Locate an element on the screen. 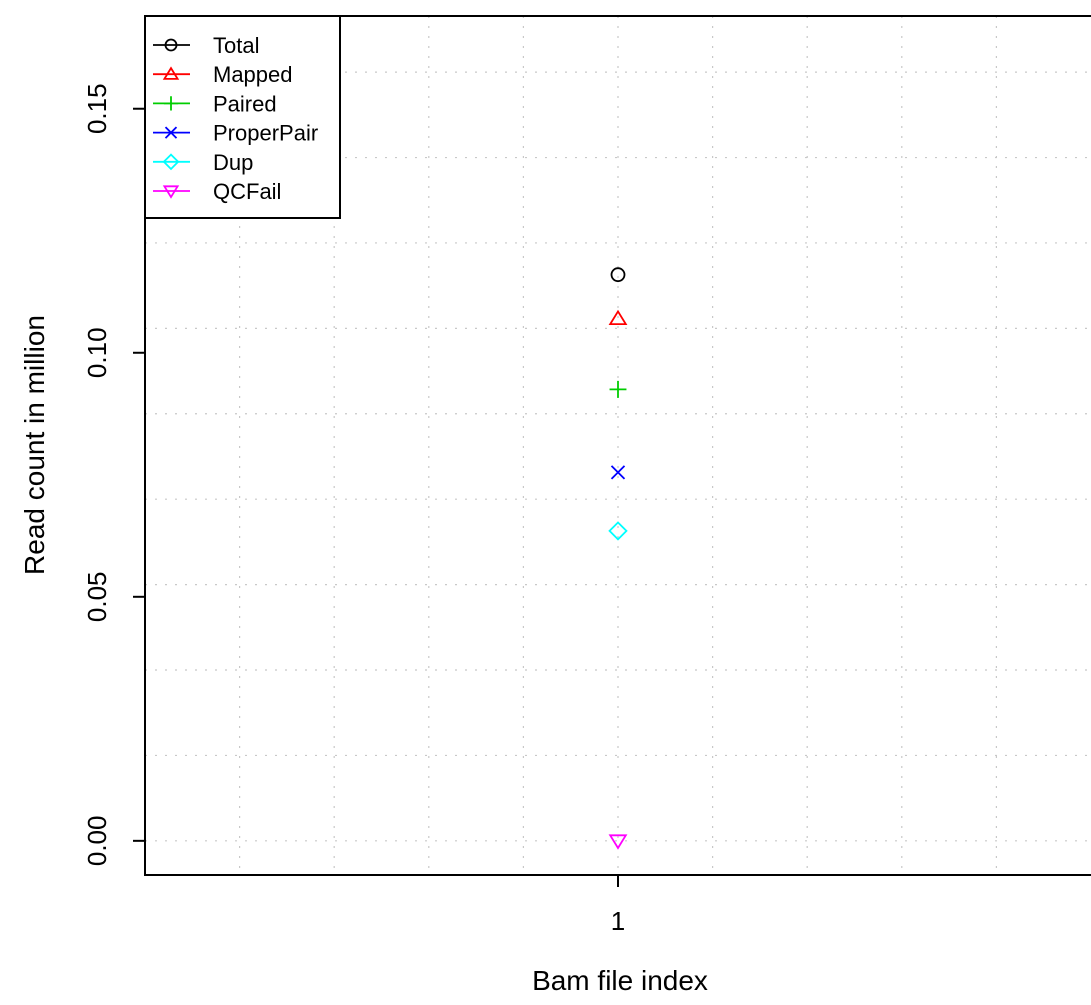 This screenshot has width=1091, height=1005. legend-box is located at coordinates (242, 117).